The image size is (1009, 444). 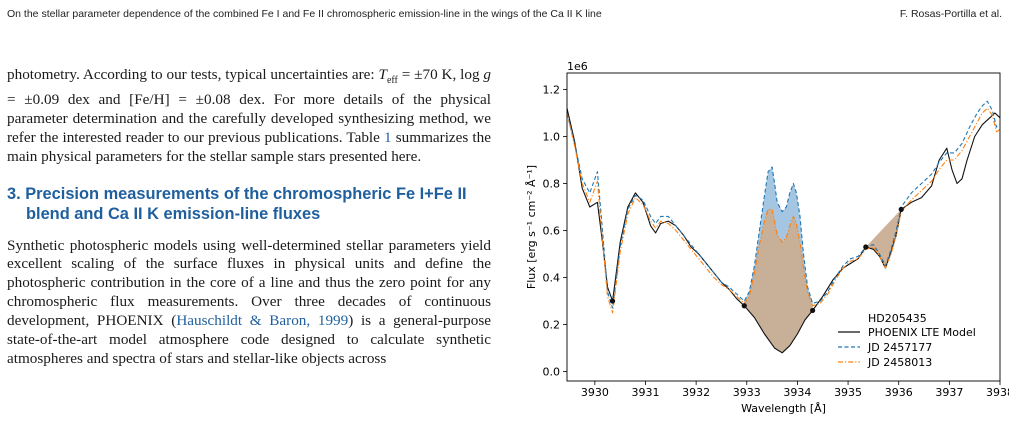 What do you see at coordinates (577, 66) in the screenshot?
I see `offset-text: 1e6` at bounding box center [577, 66].